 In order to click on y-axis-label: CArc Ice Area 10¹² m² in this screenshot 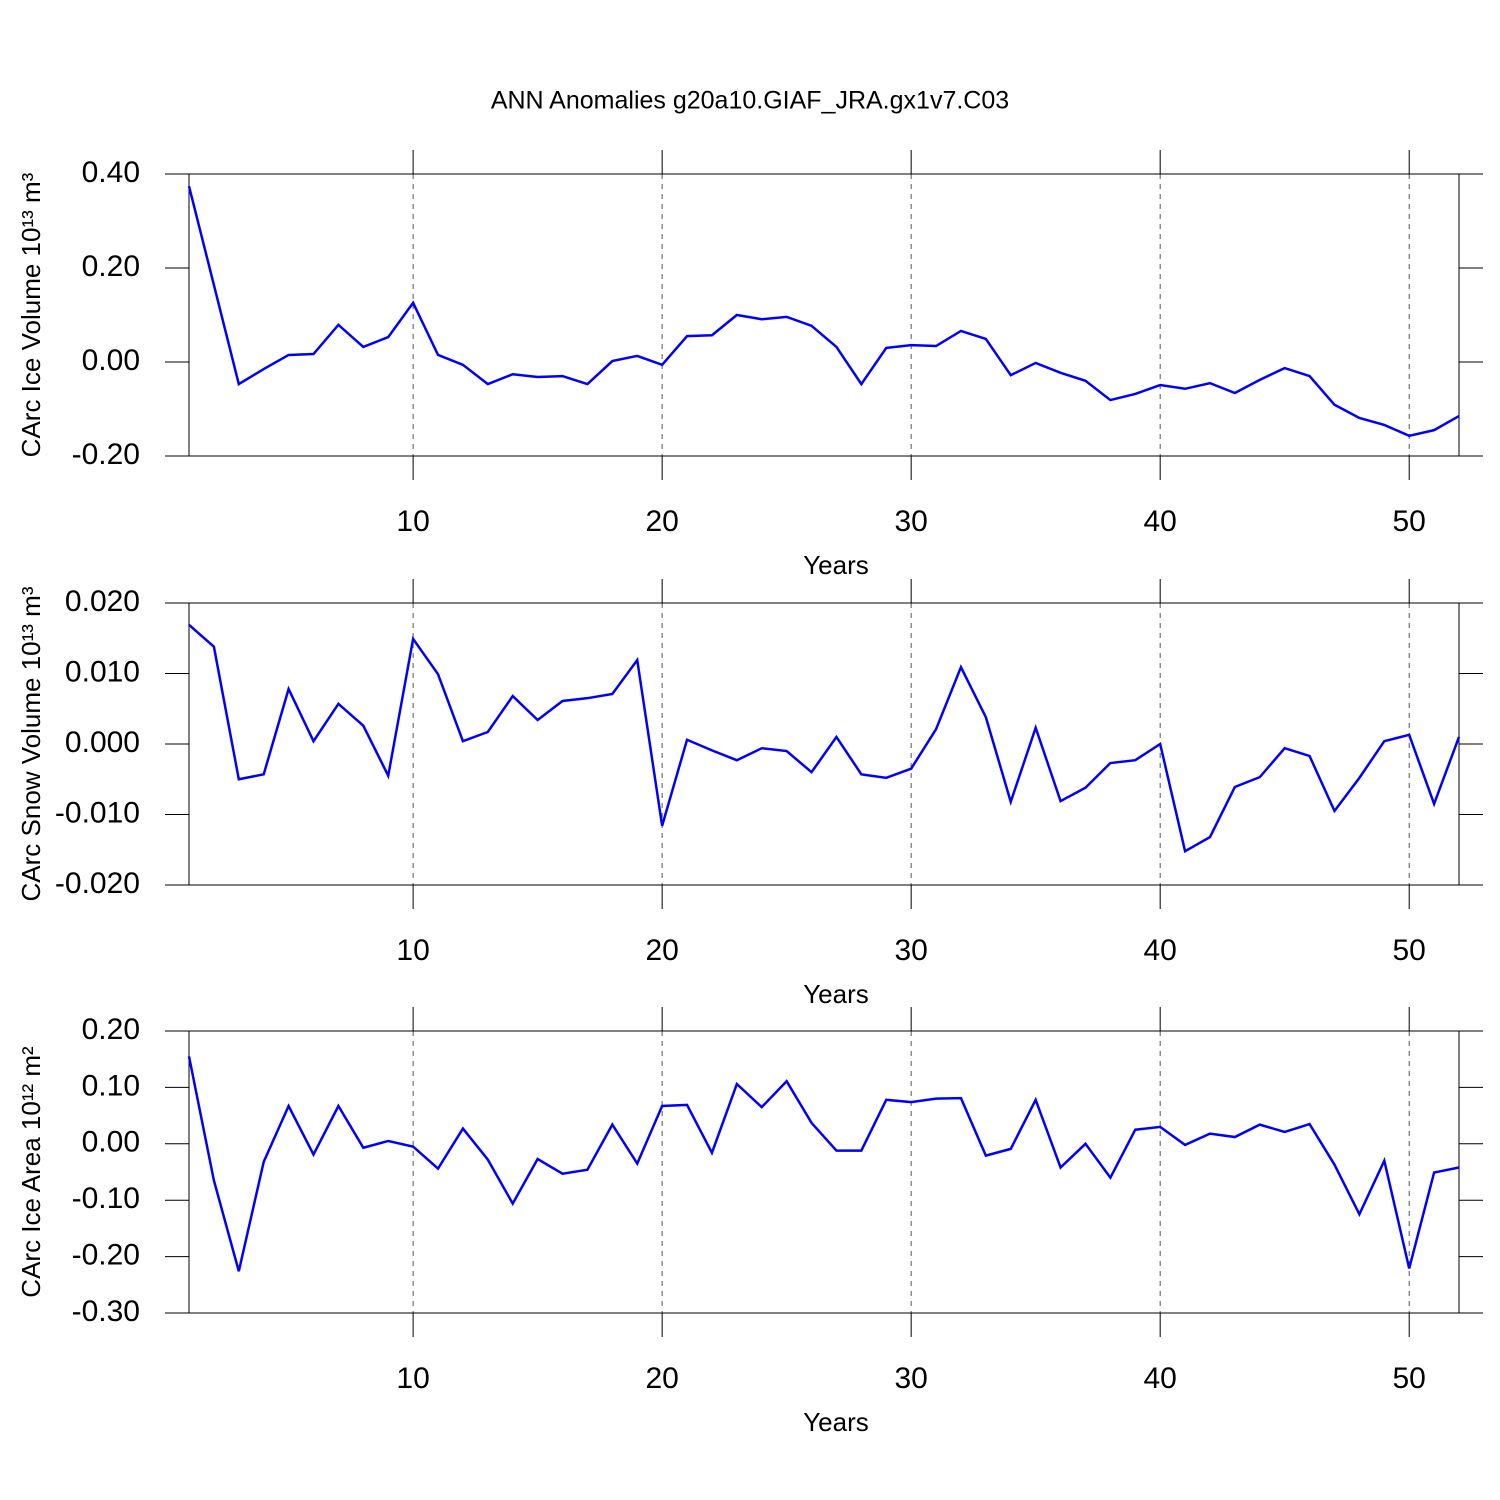, I will do `click(31, 1172)`.